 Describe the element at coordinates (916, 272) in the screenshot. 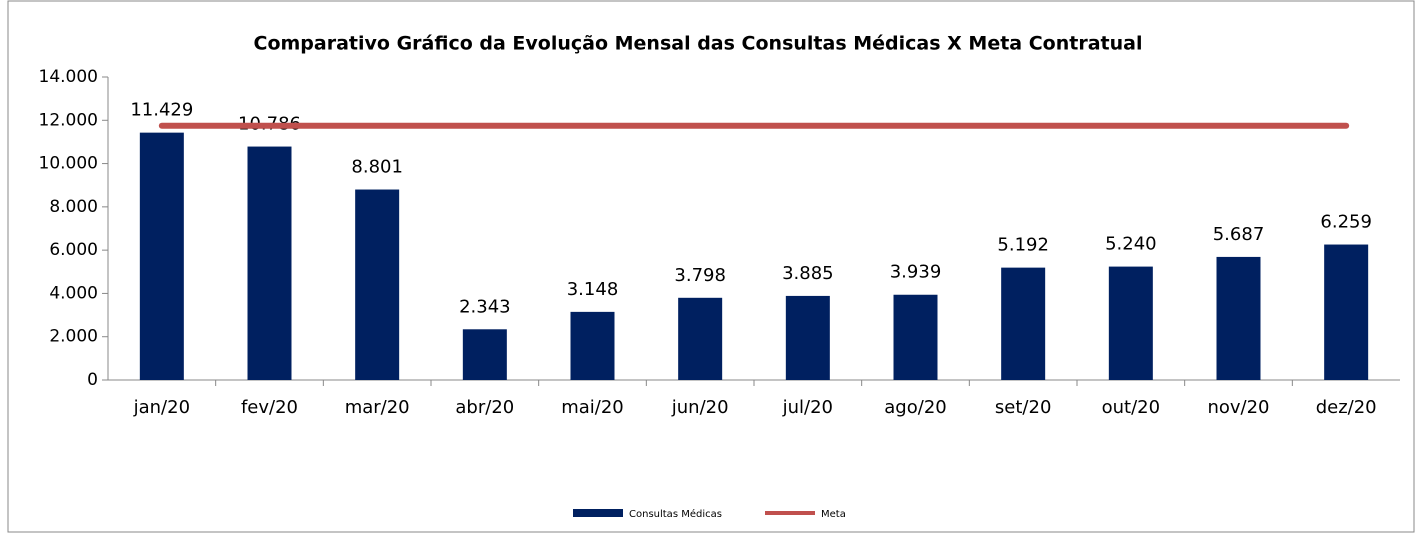

I see `data-label: 3.939` at that location.